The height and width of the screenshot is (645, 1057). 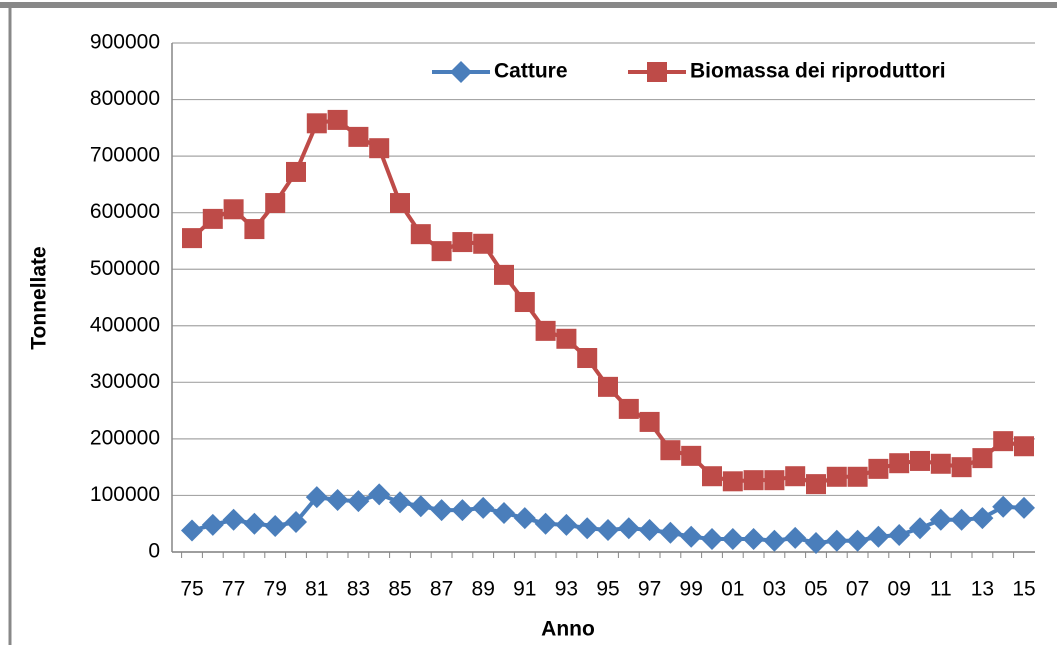 What do you see at coordinates (125, 98) in the screenshot?
I see `y-tick-label: 800000` at bounding box center [125, 98].